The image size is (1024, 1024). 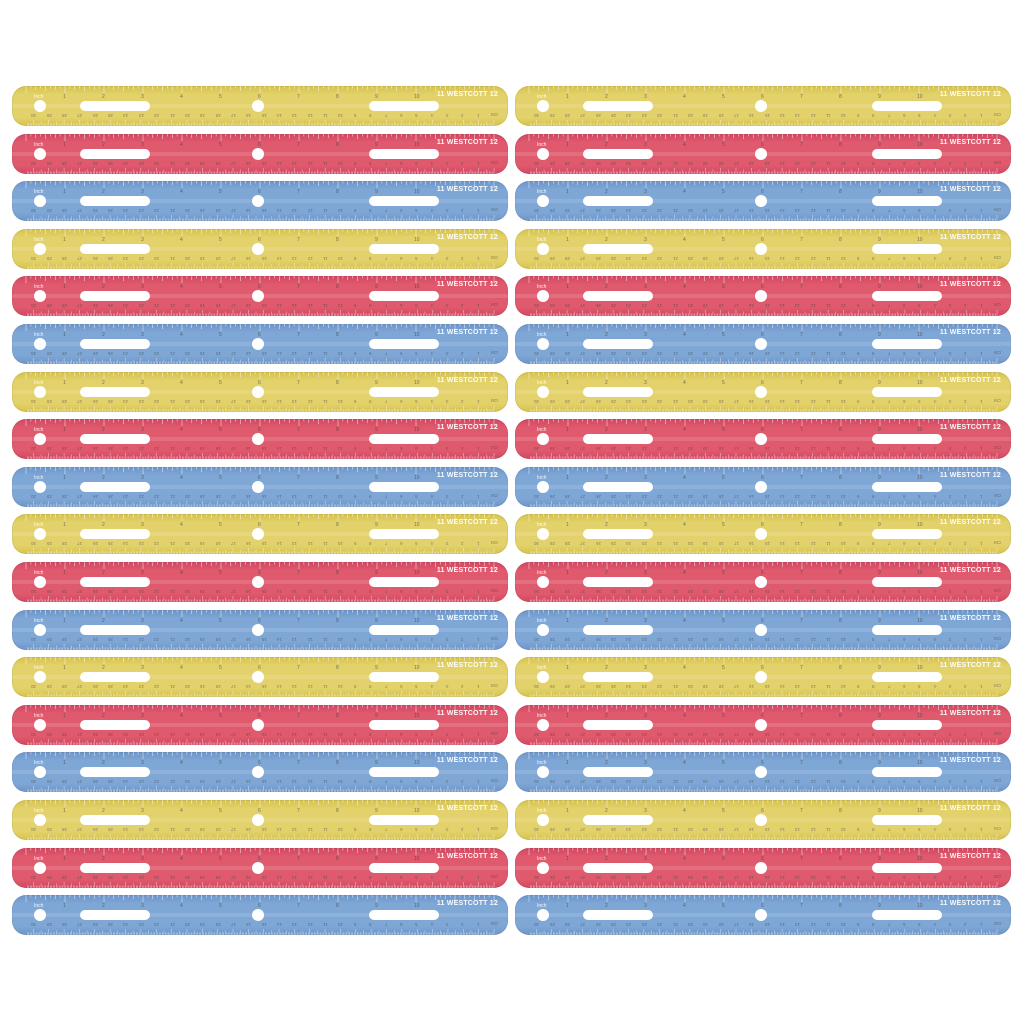 What do you see at coordinates (494, 114) in the screenshot?
I see `cm-label: CM` at bounding box center [494, 114].